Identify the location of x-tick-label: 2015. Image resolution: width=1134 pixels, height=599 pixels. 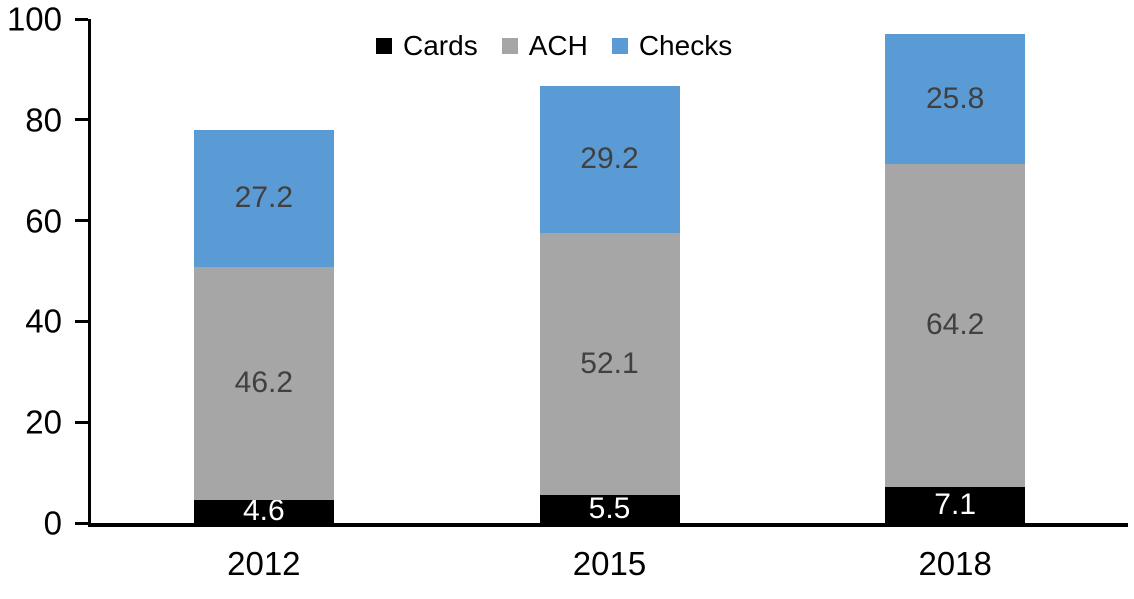
(609, 563).